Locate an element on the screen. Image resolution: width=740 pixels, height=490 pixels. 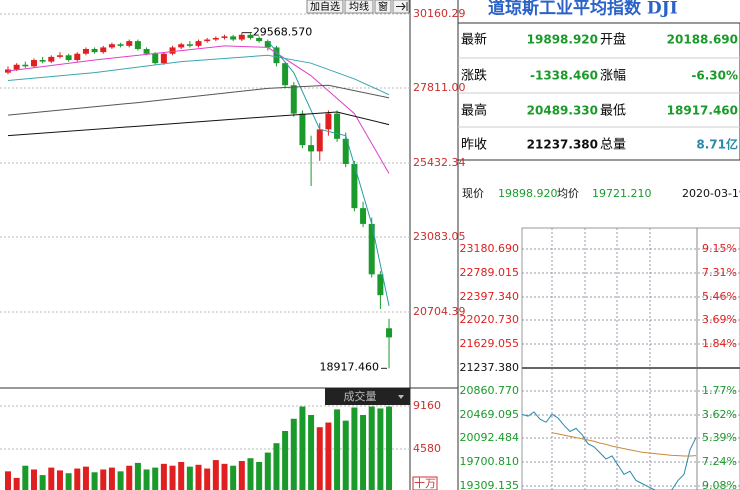
price-line is located at coordinates (609, 450).